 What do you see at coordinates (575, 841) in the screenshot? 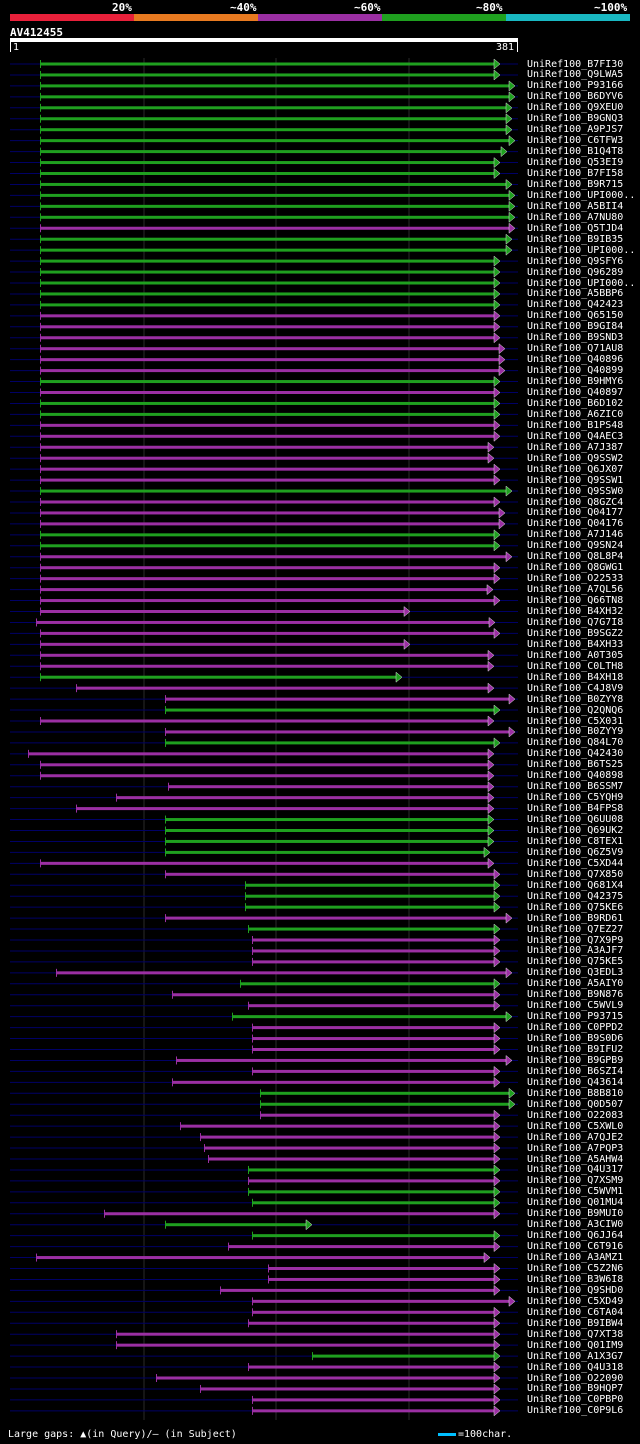
I see `hit-label: UniRef100_C8TEX1` at bounding box center [575, 841].